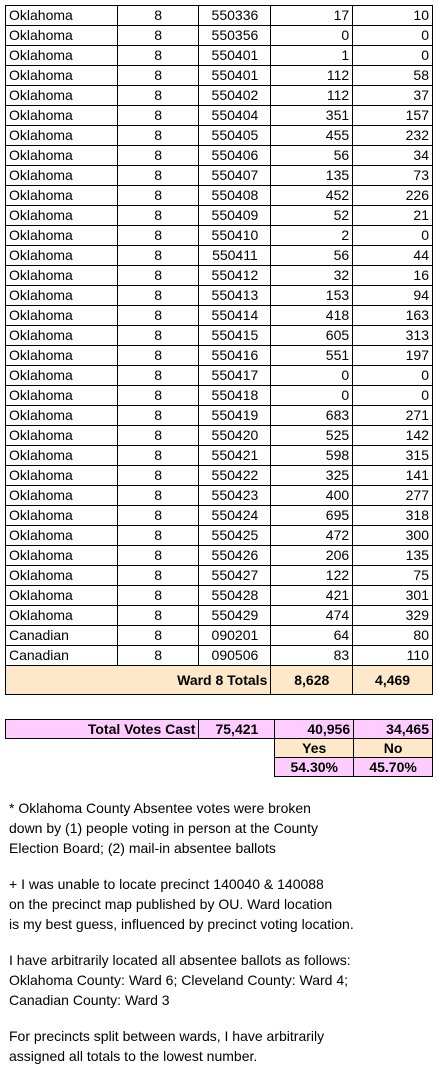 This screenshot has height=1082, width=438. What do you see at coordinates (235, 115) in the screenshot?
I see `precinct-cell: 550404` at bounding box center [235, 115].